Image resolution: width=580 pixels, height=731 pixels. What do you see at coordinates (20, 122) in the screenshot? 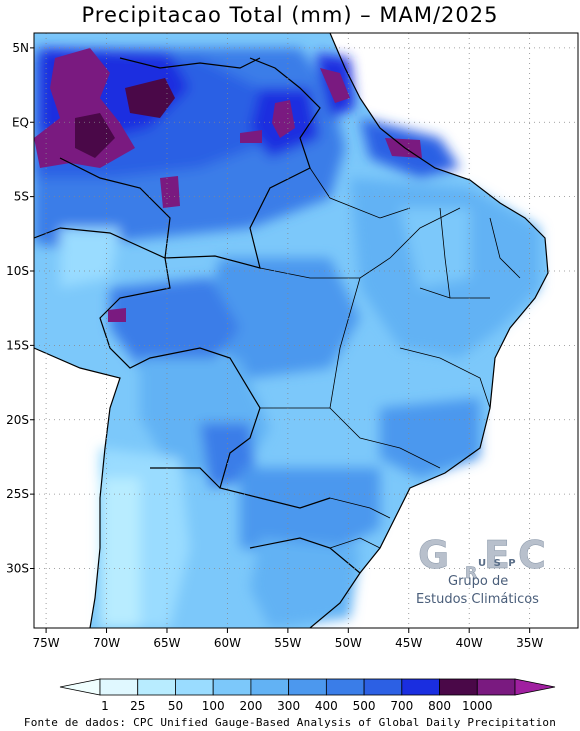
I see `lat-tick-label: EQ` at bounding box center [20, 122].